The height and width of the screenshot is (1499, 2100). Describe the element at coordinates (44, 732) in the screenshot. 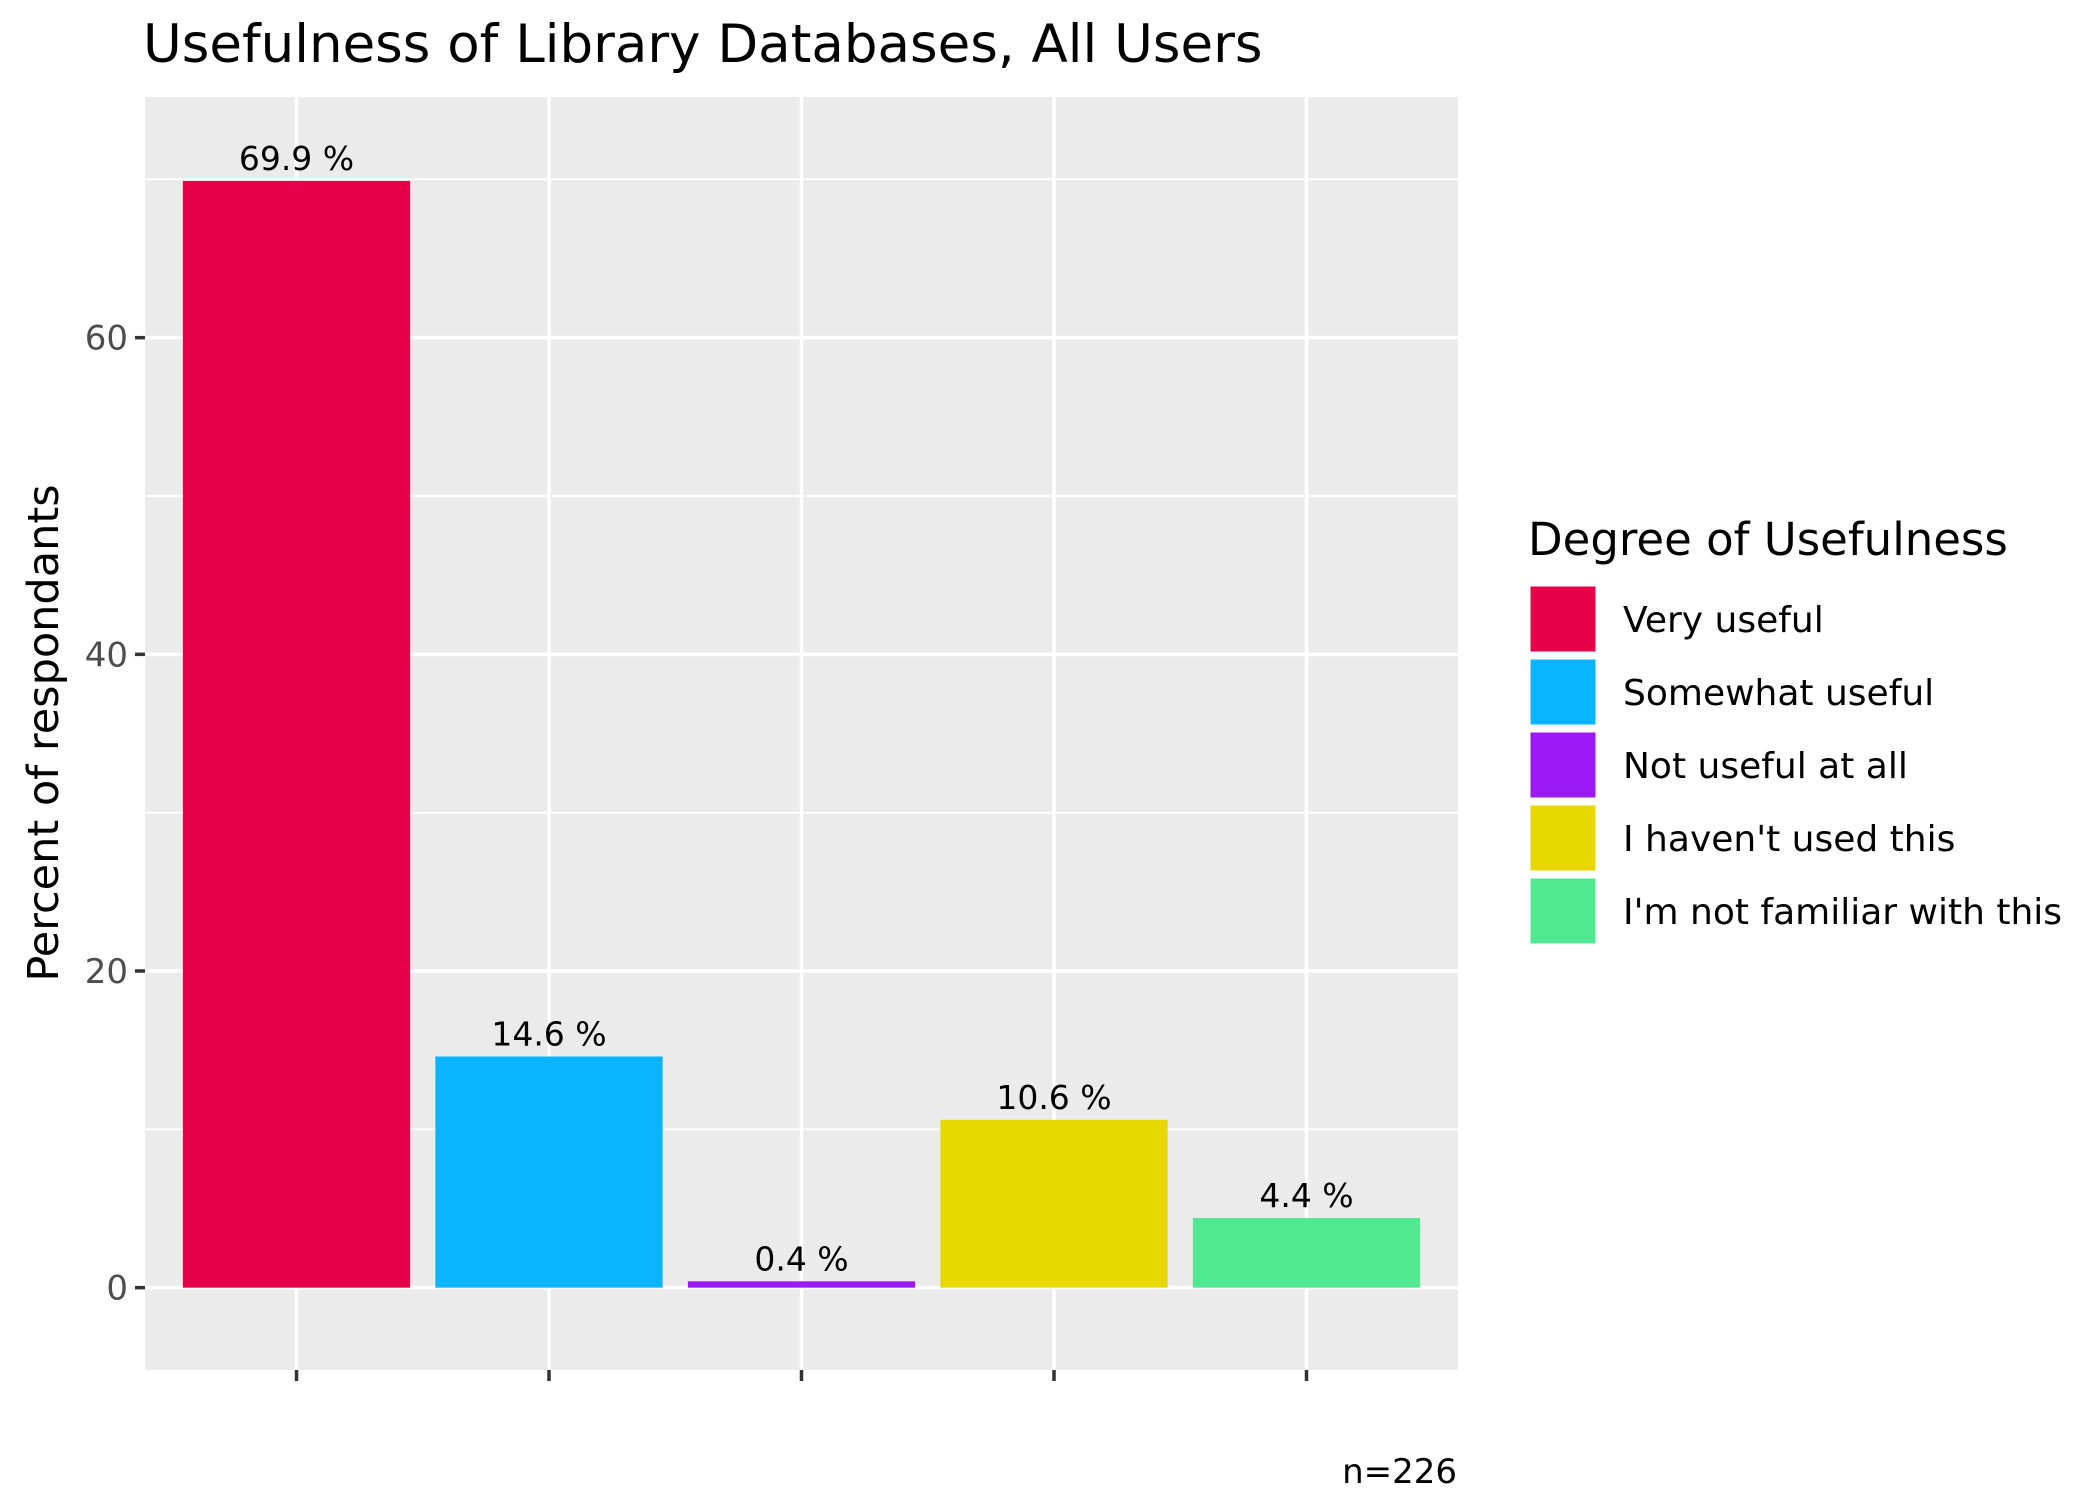

I see `y-axis-title: Percent of respondants` at that location.